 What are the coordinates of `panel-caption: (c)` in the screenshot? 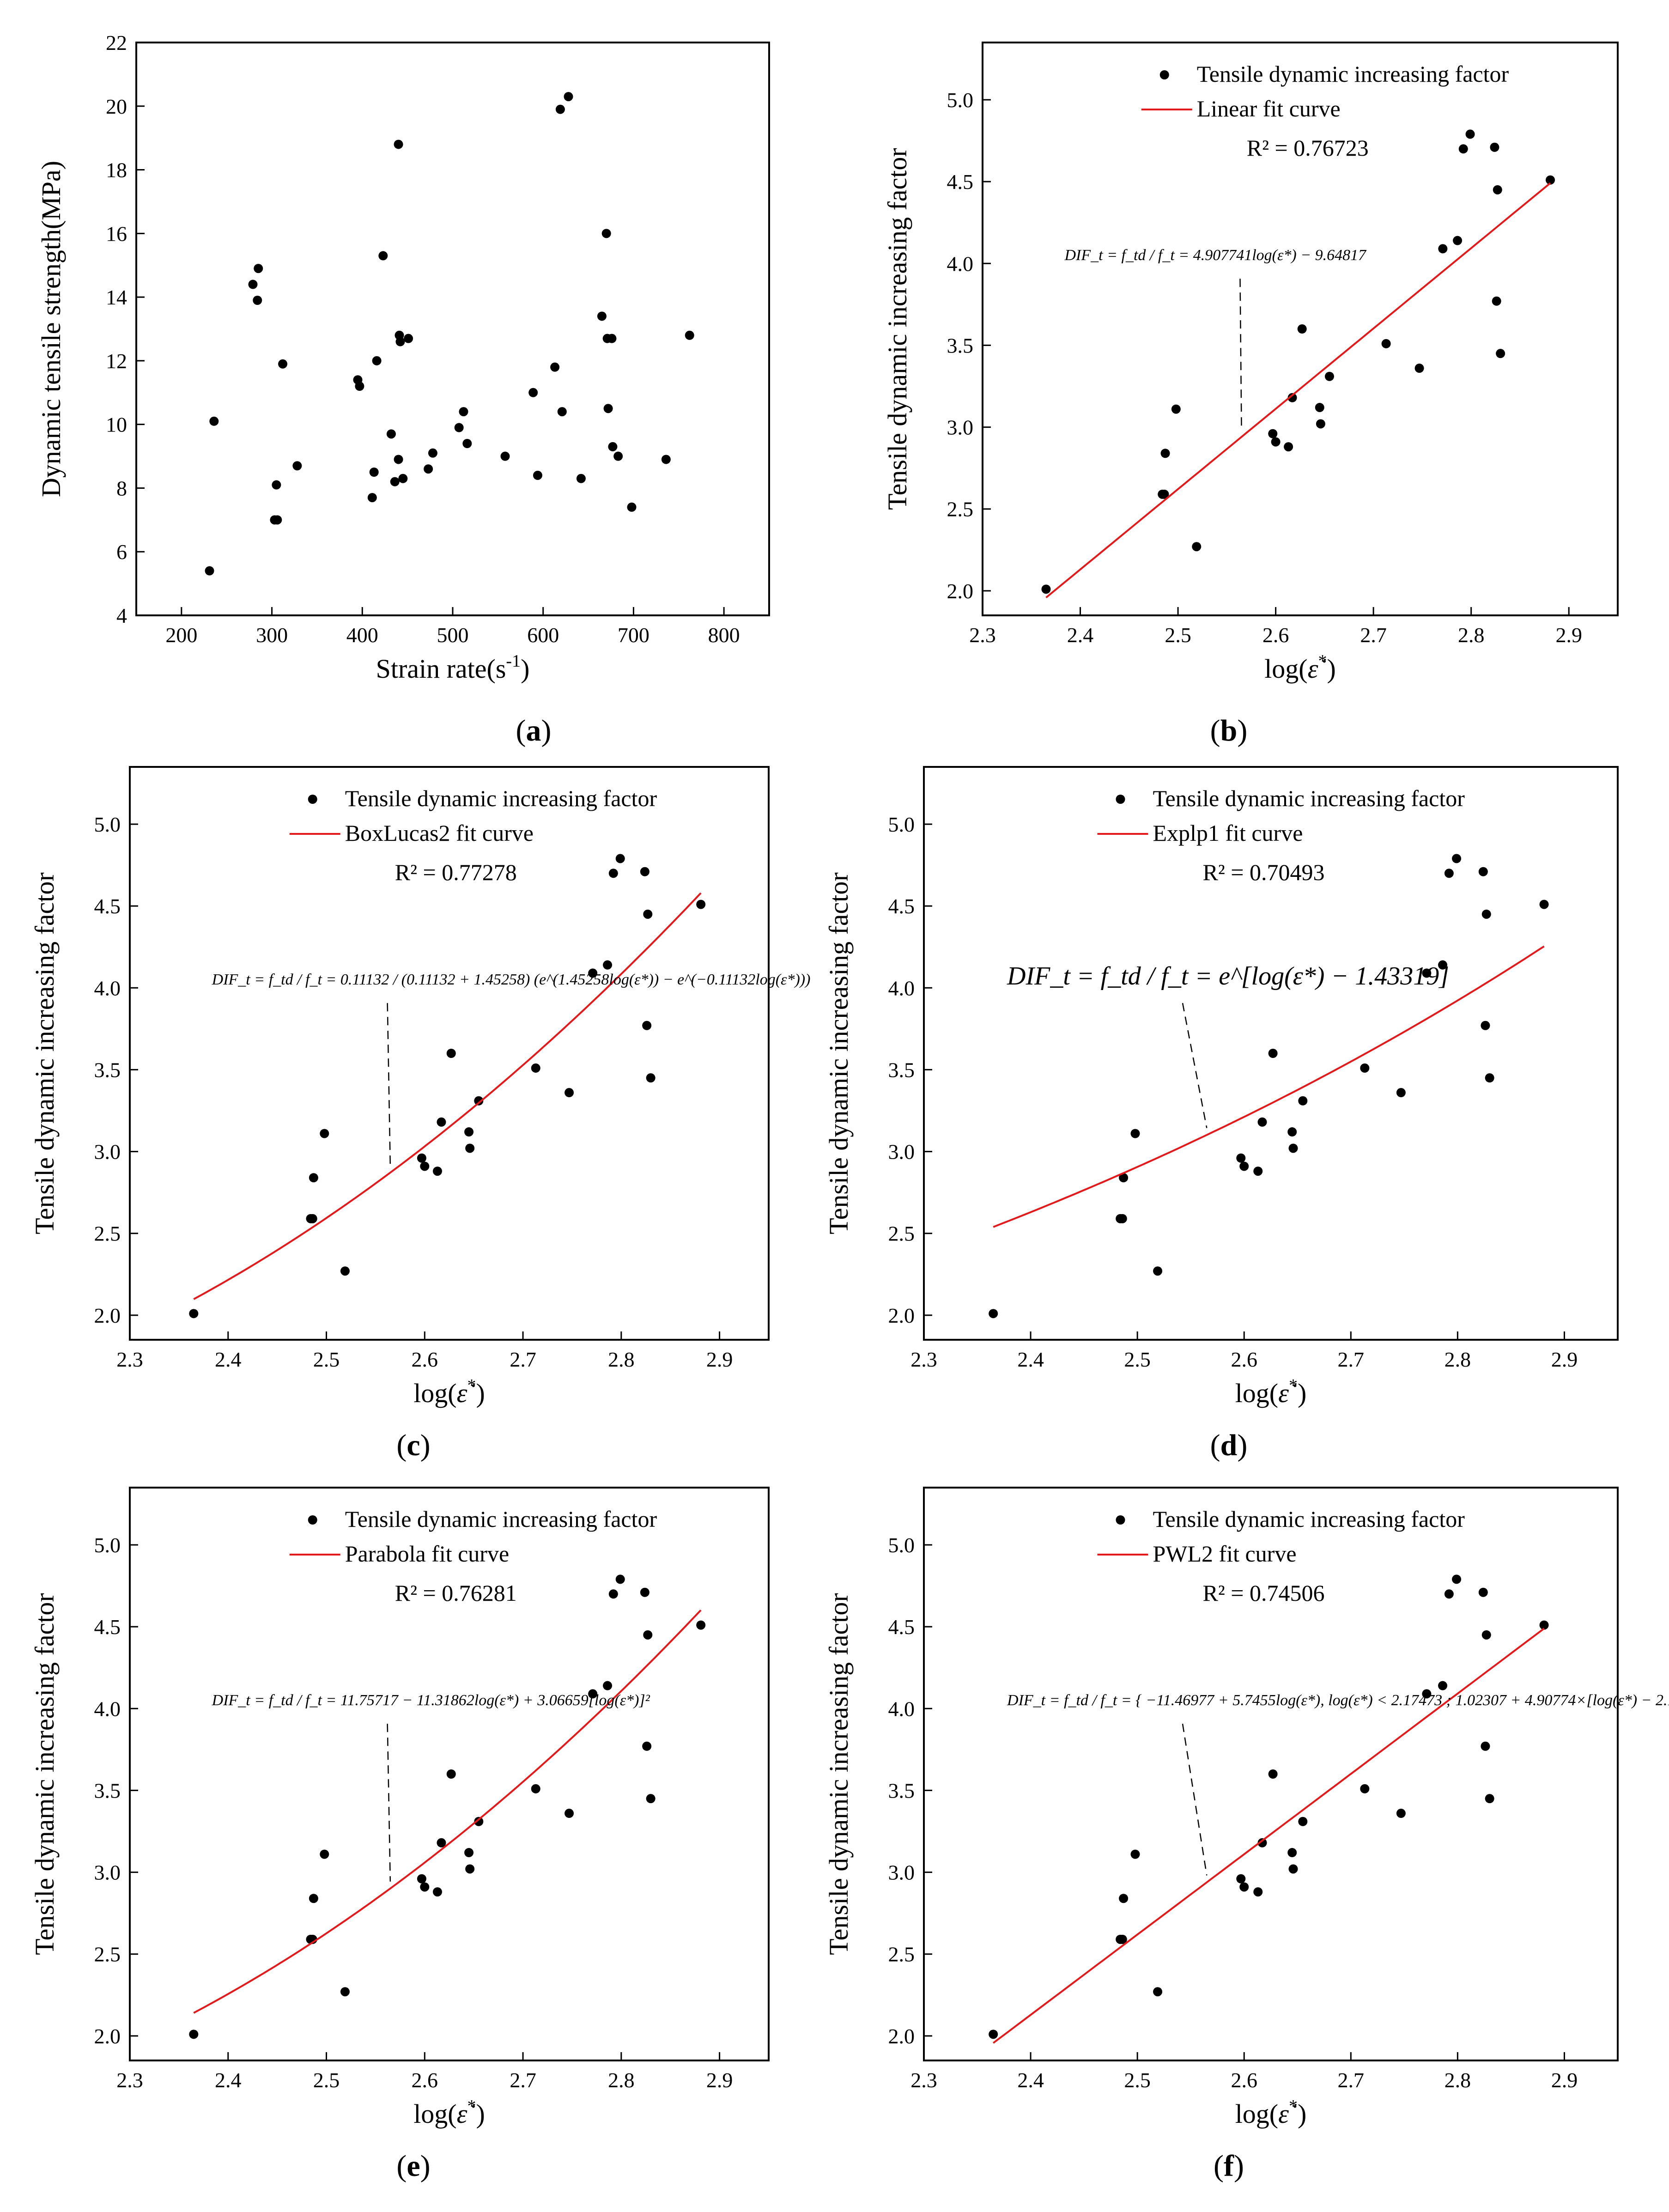 It's located at (413, 1445).